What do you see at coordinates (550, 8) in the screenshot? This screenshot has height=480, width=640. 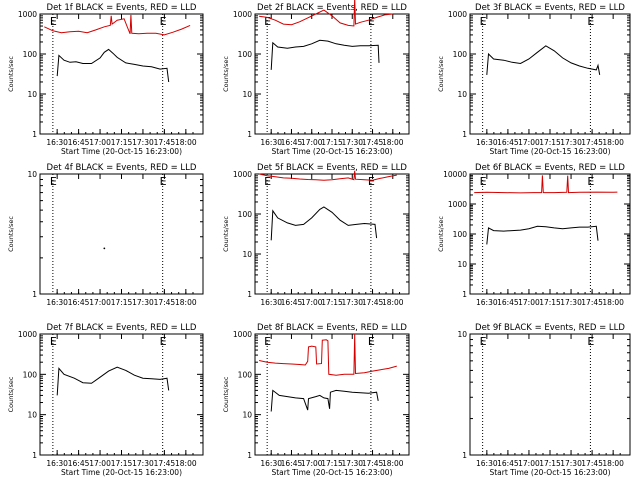 I see `panel-title: Det 3f BLACK = Events, RED = LLD` at bounding box center [550, 8].